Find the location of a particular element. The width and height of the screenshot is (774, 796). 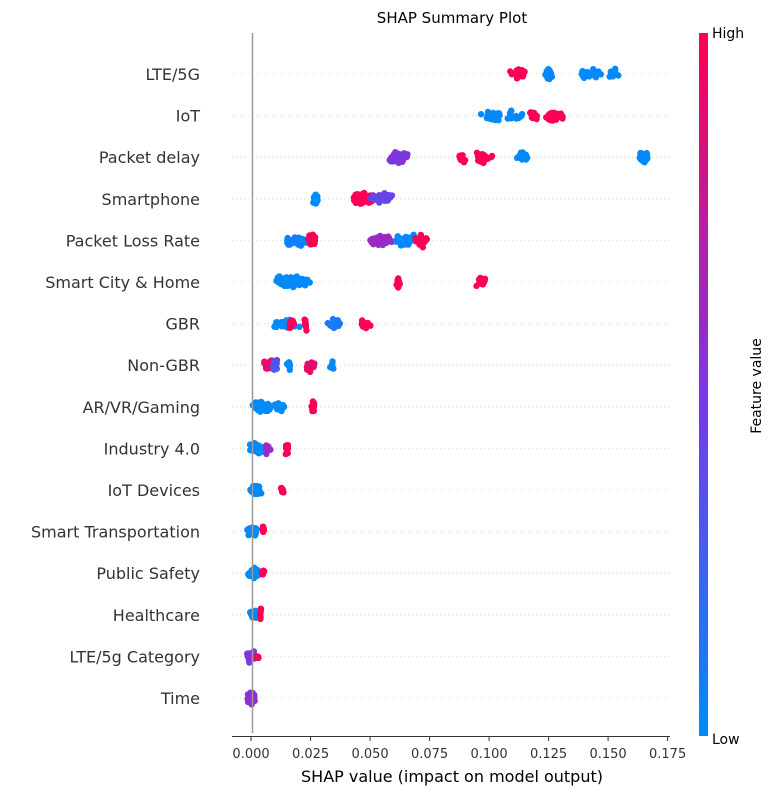

feature-label: LTE/5g Category is located at coordinates (135, 656).